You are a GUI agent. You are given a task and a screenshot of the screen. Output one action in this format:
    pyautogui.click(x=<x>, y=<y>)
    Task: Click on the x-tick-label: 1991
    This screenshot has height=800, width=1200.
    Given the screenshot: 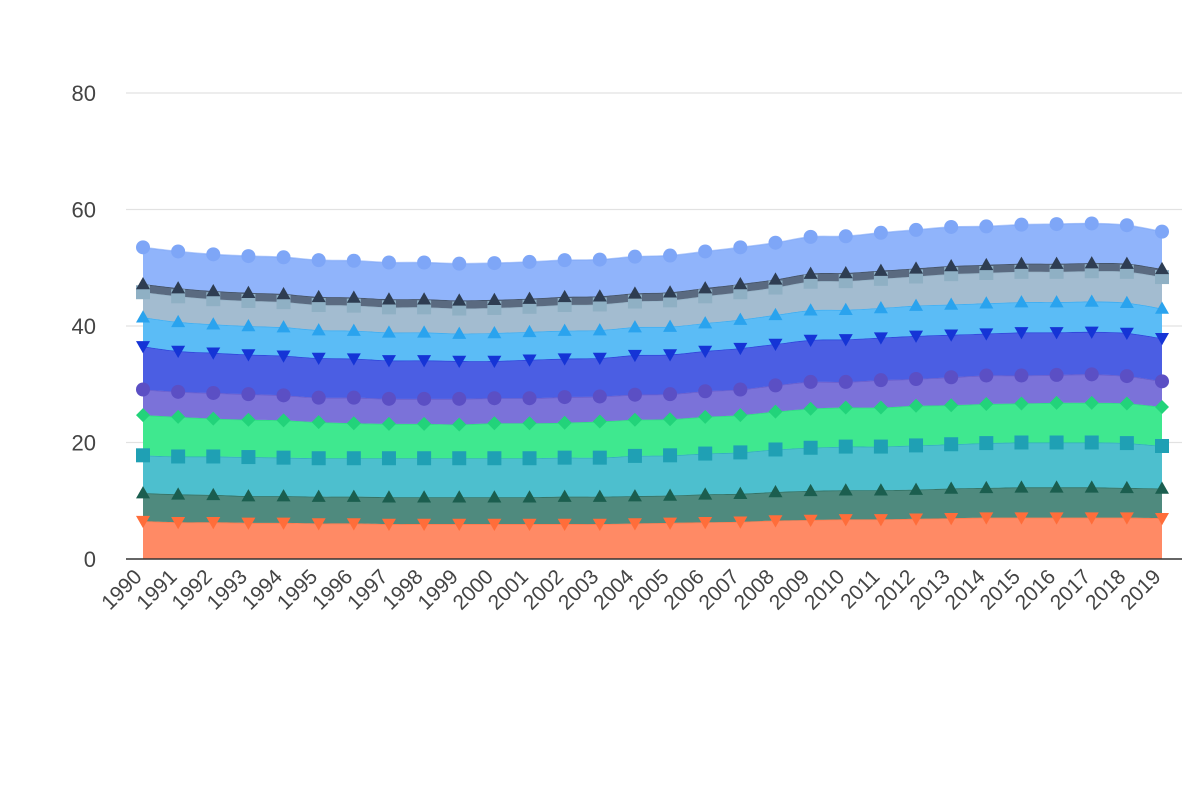 What is the action you would take?
    pyautogui.click(x=156, y=589)
    